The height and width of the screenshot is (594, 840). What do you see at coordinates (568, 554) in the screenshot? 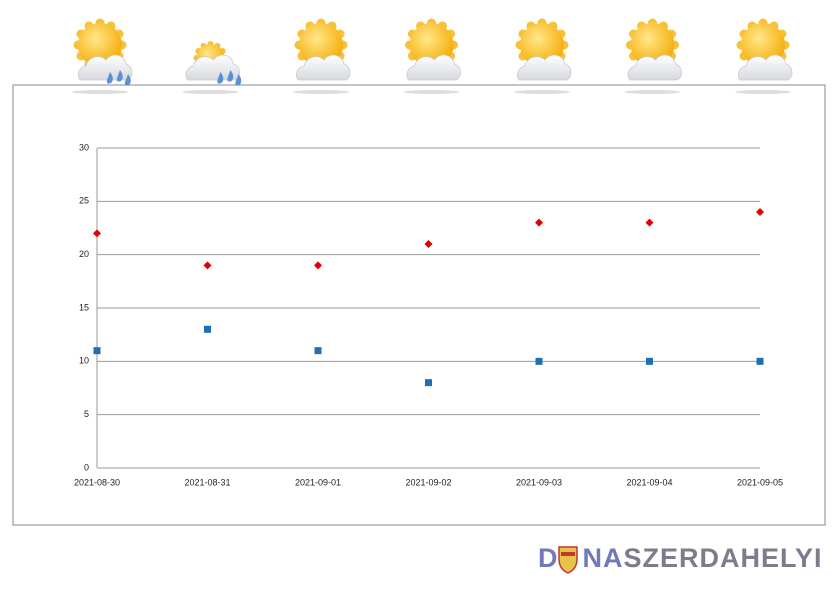
I see `crest-band` at bounding box center [568, 554].